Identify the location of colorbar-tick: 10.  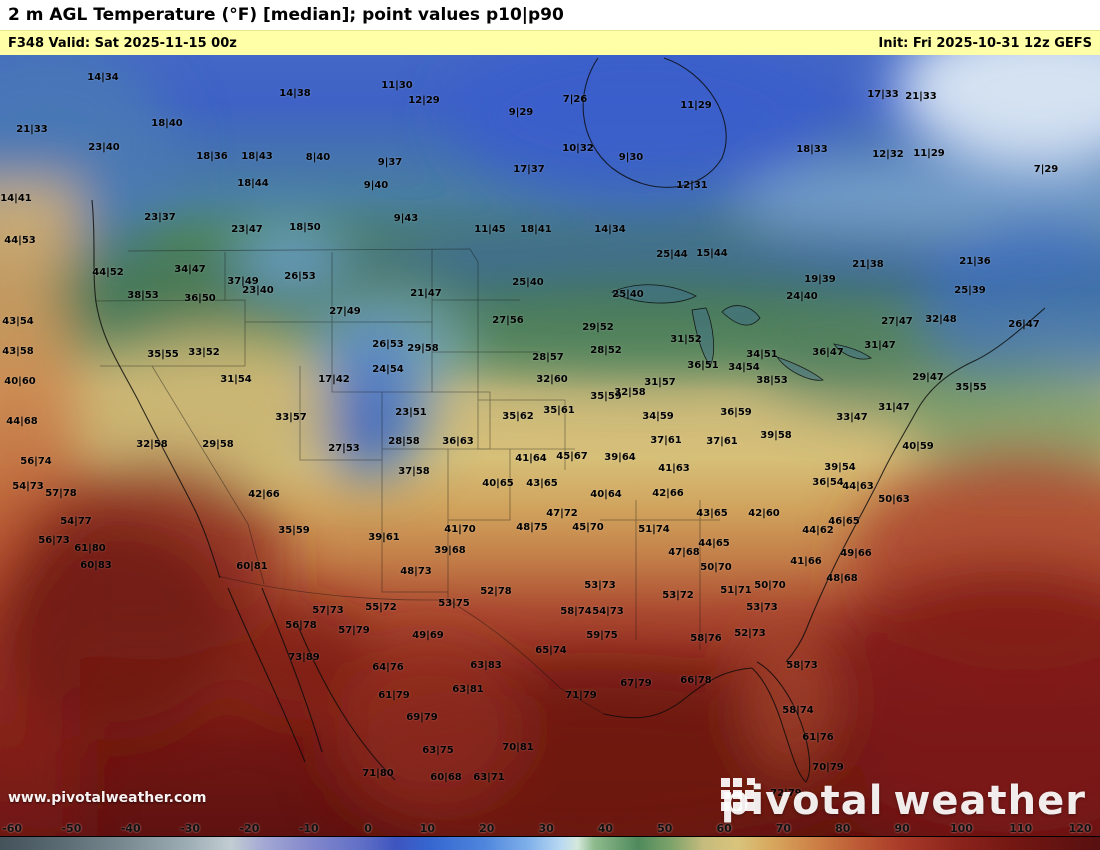
(427, 828).